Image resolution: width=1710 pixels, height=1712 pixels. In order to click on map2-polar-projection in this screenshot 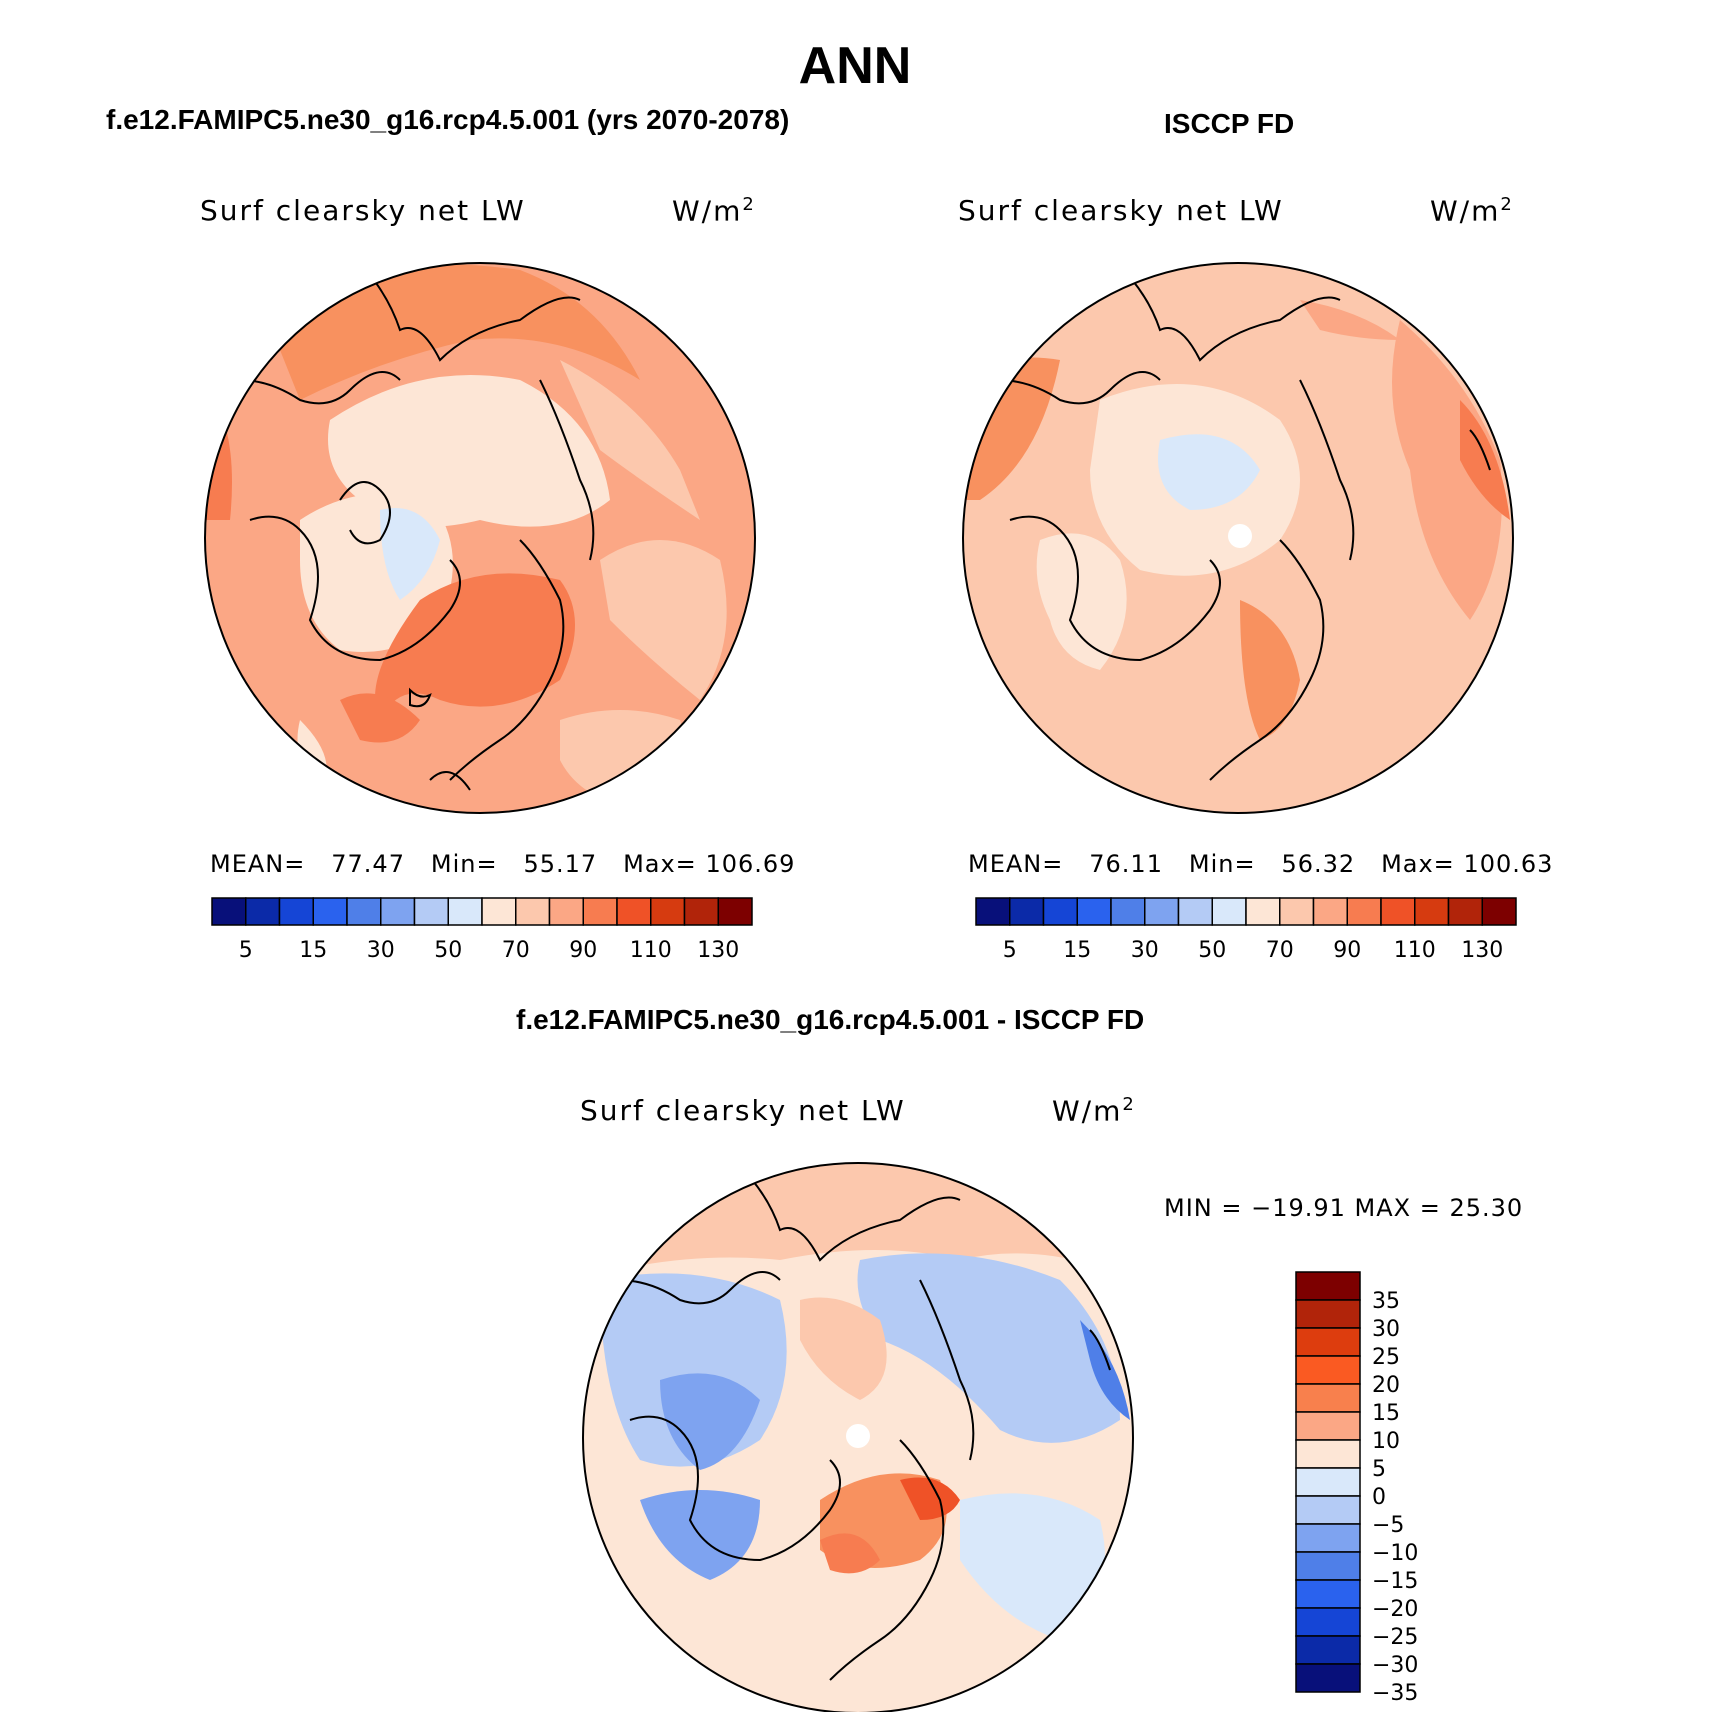, I will do `click(1238, 538)`.